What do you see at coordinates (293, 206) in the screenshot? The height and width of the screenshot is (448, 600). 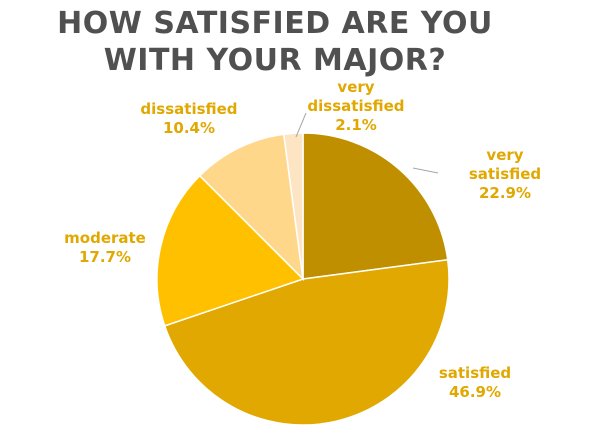 I see `pie-slice-very-dissatisfied` at bounding box center [293, 206].